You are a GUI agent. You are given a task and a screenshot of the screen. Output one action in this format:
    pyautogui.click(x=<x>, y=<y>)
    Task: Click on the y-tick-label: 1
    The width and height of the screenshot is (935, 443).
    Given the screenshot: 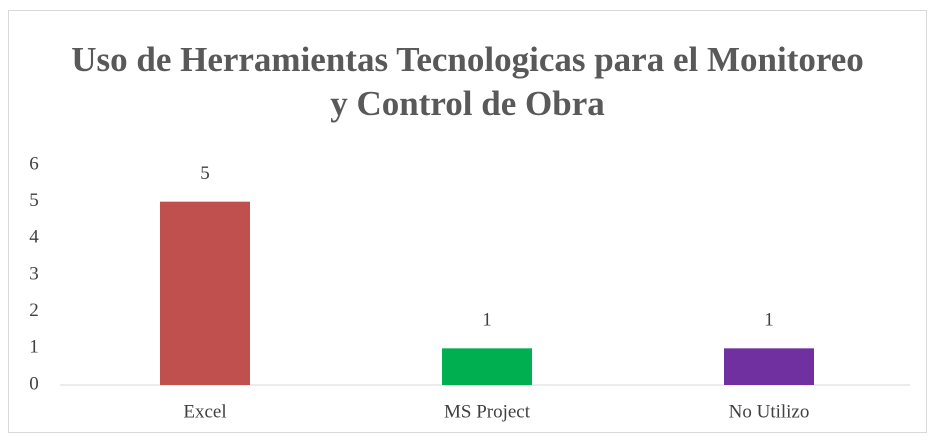 What is the action you would take?
    pyautogui.click(x=34, y=347)
    